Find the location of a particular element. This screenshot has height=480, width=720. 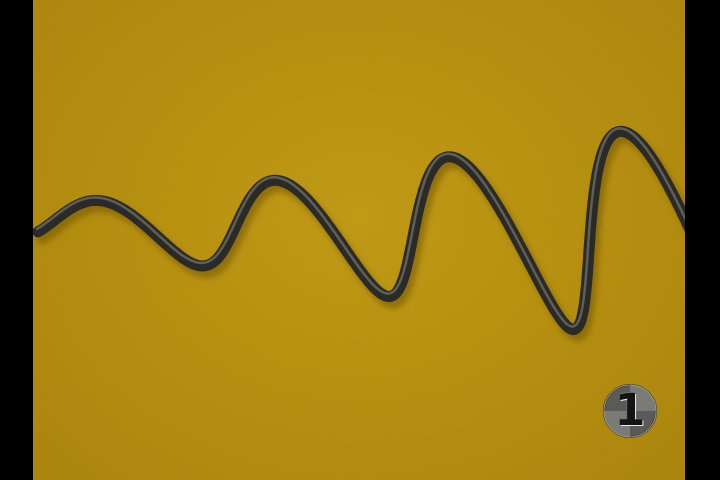

channel-number: 1 is located at coordinates (630, 410).